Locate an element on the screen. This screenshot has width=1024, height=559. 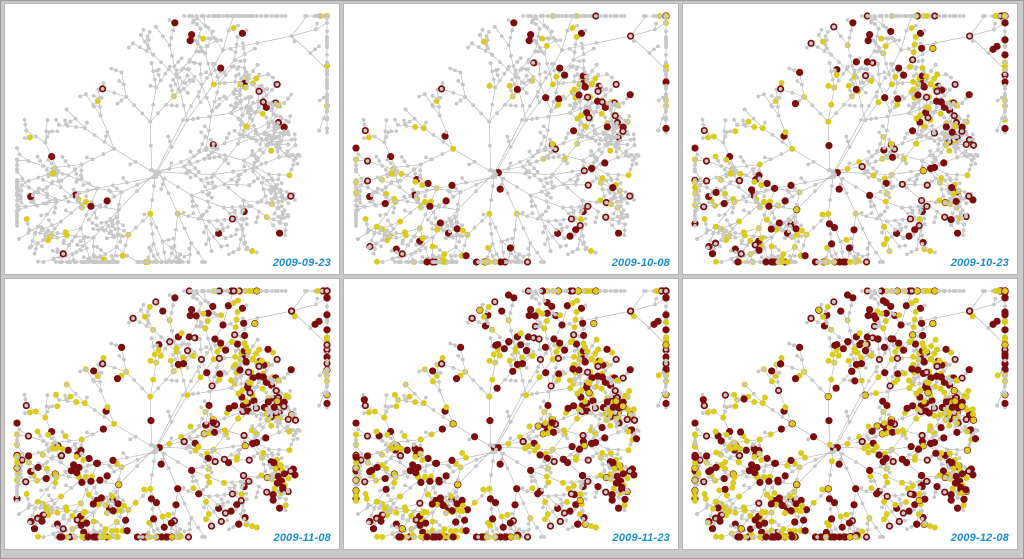
infected-node-yellow is located at coordinates (85, 201).